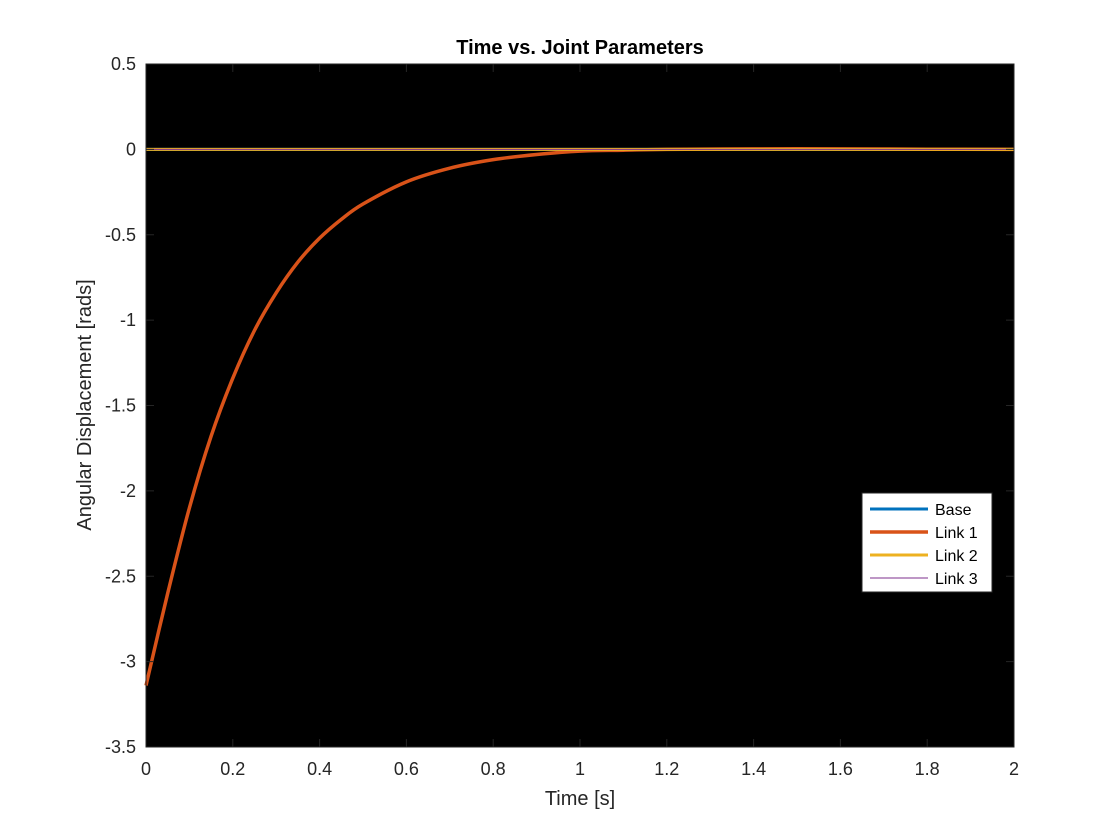 The width and height of the screenshot is (1120, 840). What do you see at coordinates (120, 576) in the screenshot?
I see `y-tick-label: -2.5` at bounding box center [120, 576].